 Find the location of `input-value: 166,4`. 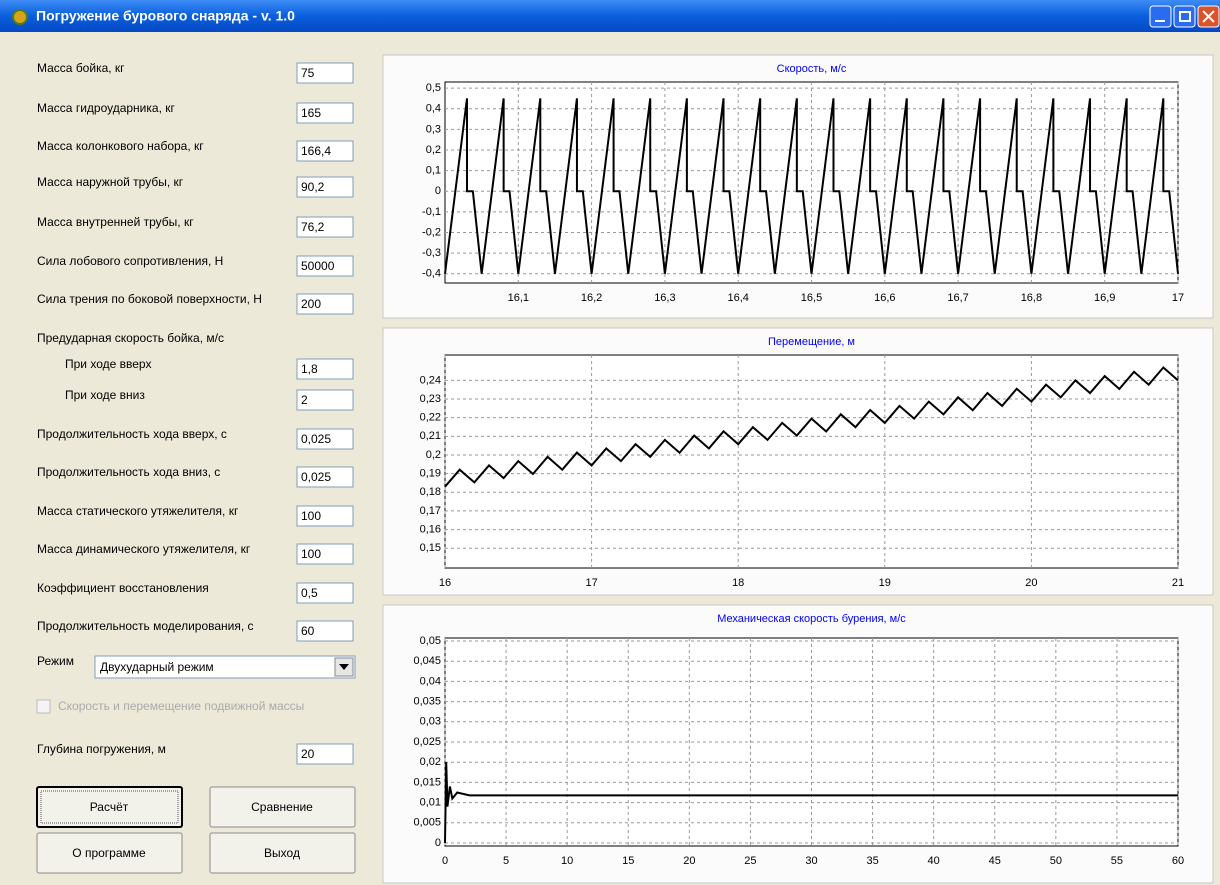

input-value: 166,4 is located at coordinates (316, 151).